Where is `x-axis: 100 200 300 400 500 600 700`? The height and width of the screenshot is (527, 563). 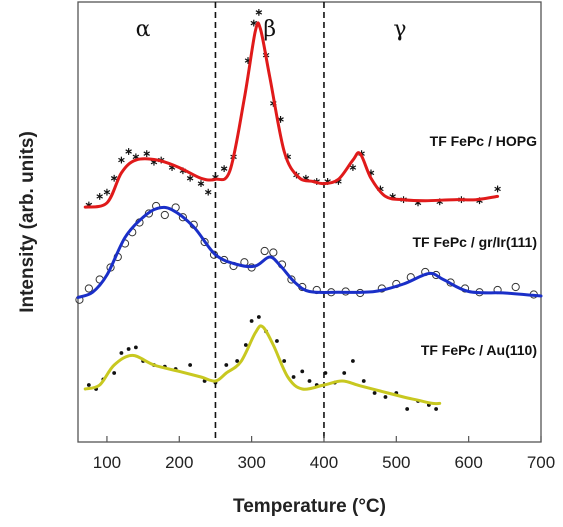
x-axis: 100 200 300 400 500 600 700 is located at coordinates (324, 454).